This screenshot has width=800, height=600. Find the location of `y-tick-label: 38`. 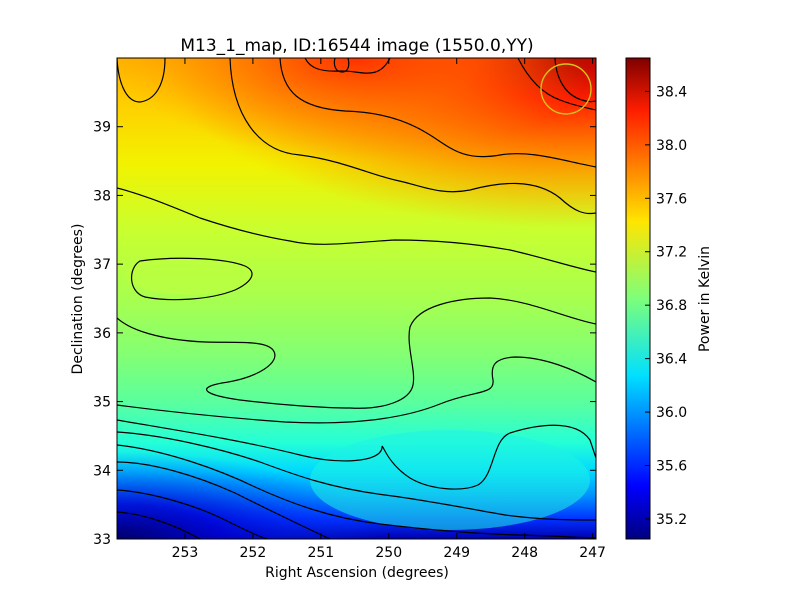

y-tick-label: 38 is located at coordinates (102, 196).